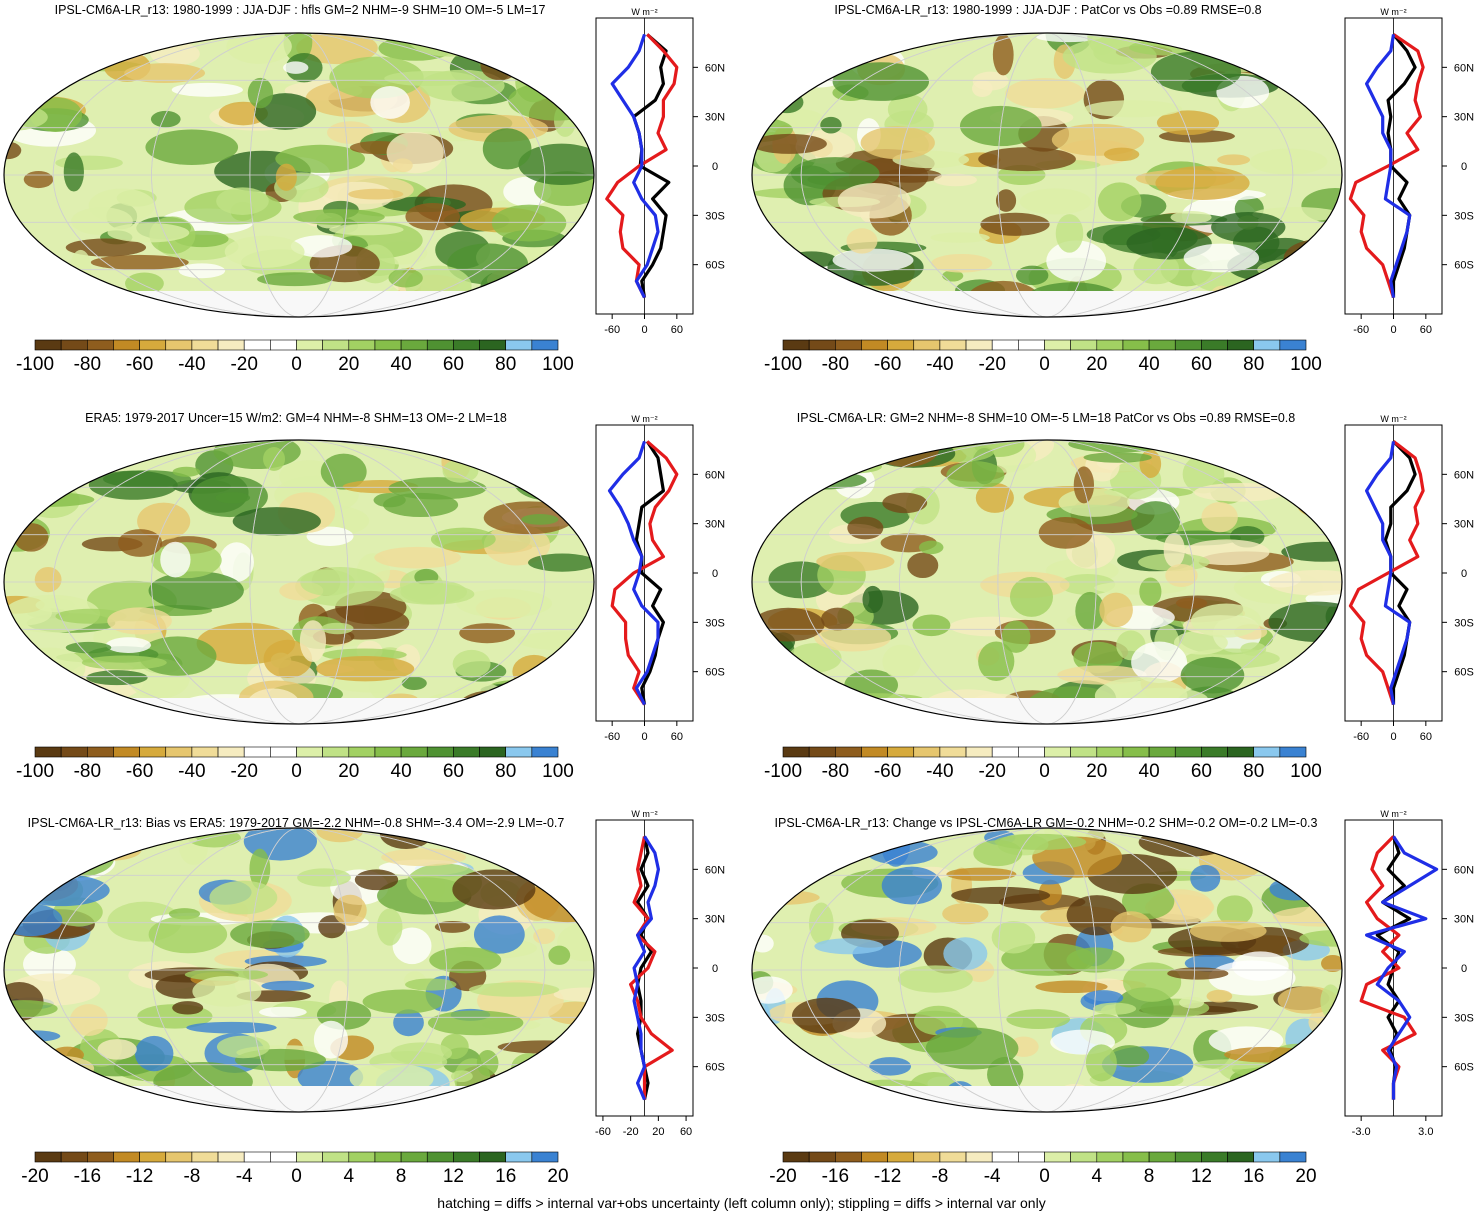 The image size is (1483, 1215). Describe the element at coordinates (939, 1176) in the screenshot. I see `colorbar-tick-label: -8` at that location.